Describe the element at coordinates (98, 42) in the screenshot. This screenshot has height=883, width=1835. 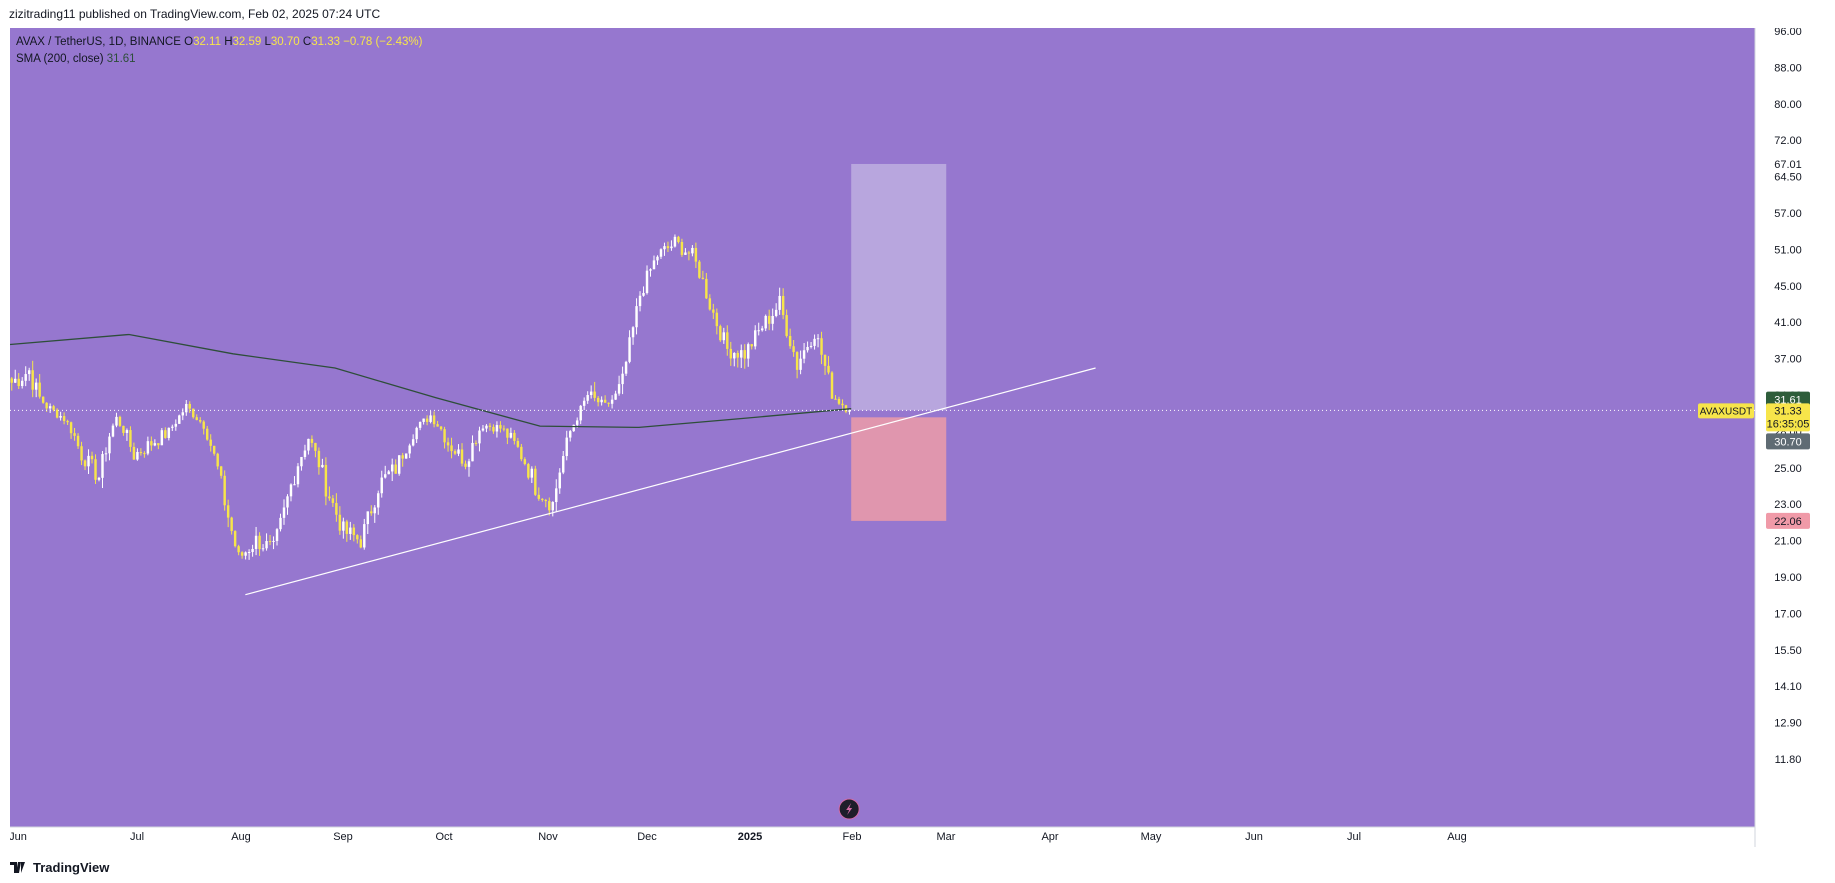
I see `legend-symbol: AVAX / TetherUS, 1D, BINANCE` at that location.